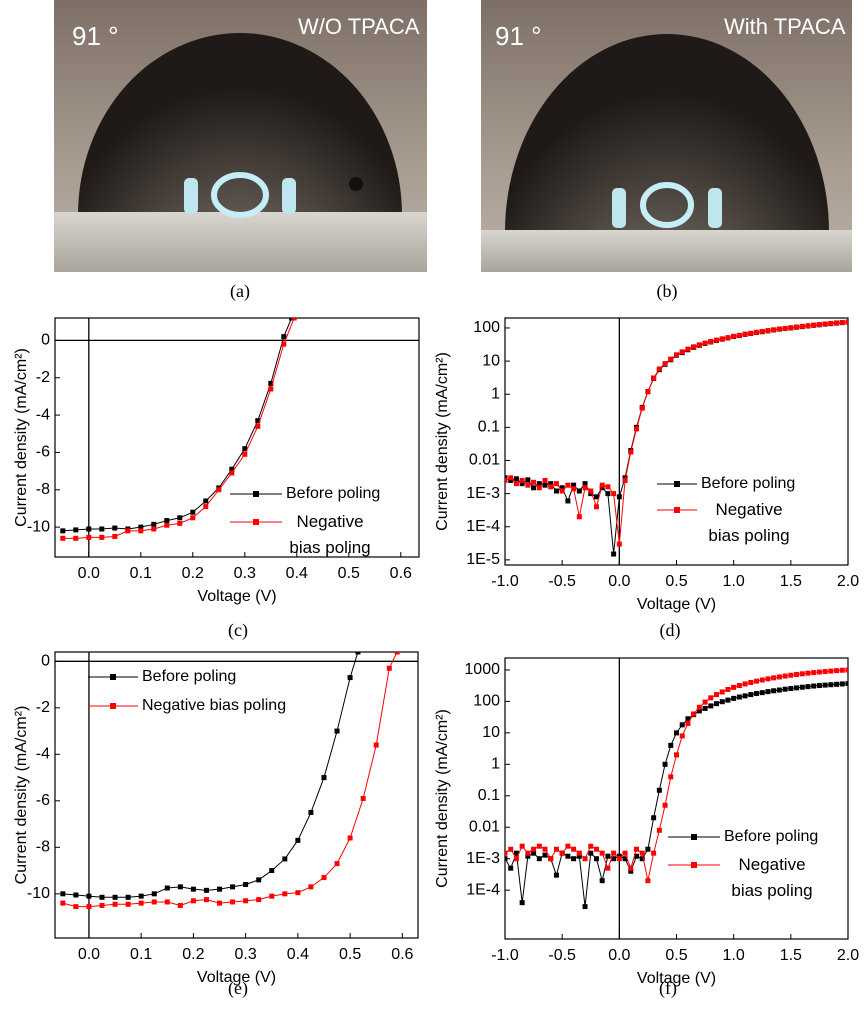 Image resolution: width=864 pixels, height=1009 pixels. What do you see at coordinates (141, 954) in the screenshot?
I see `x-tick-label: 0.1` at bounding box center [141, 954].